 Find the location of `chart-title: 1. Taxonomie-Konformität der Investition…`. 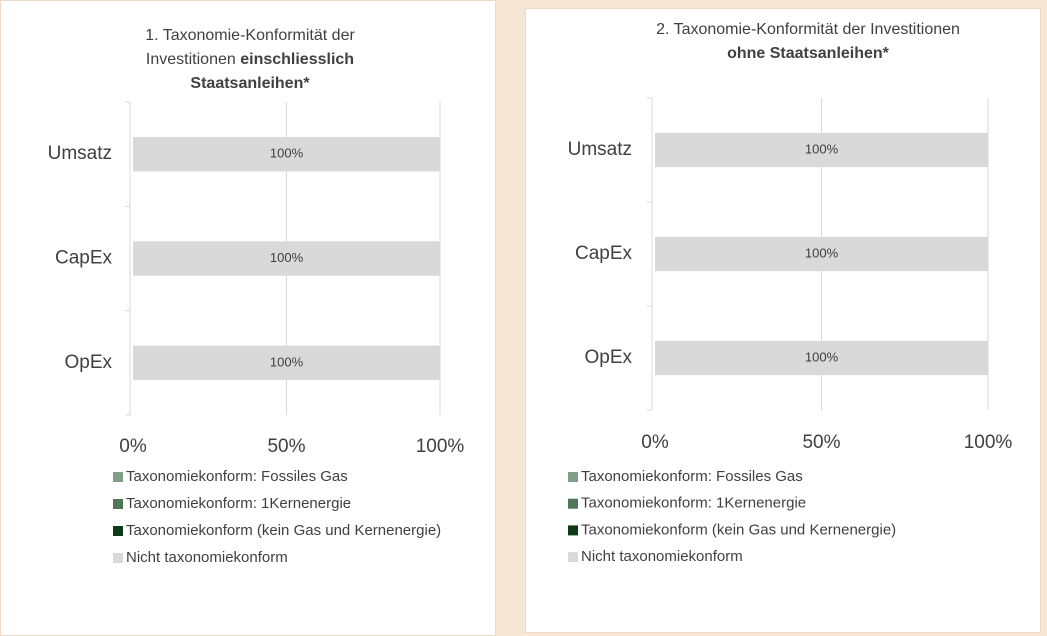

chart-title: 1. Taxonomie-Konformität der Investition… is located at coordinates (250, 60).